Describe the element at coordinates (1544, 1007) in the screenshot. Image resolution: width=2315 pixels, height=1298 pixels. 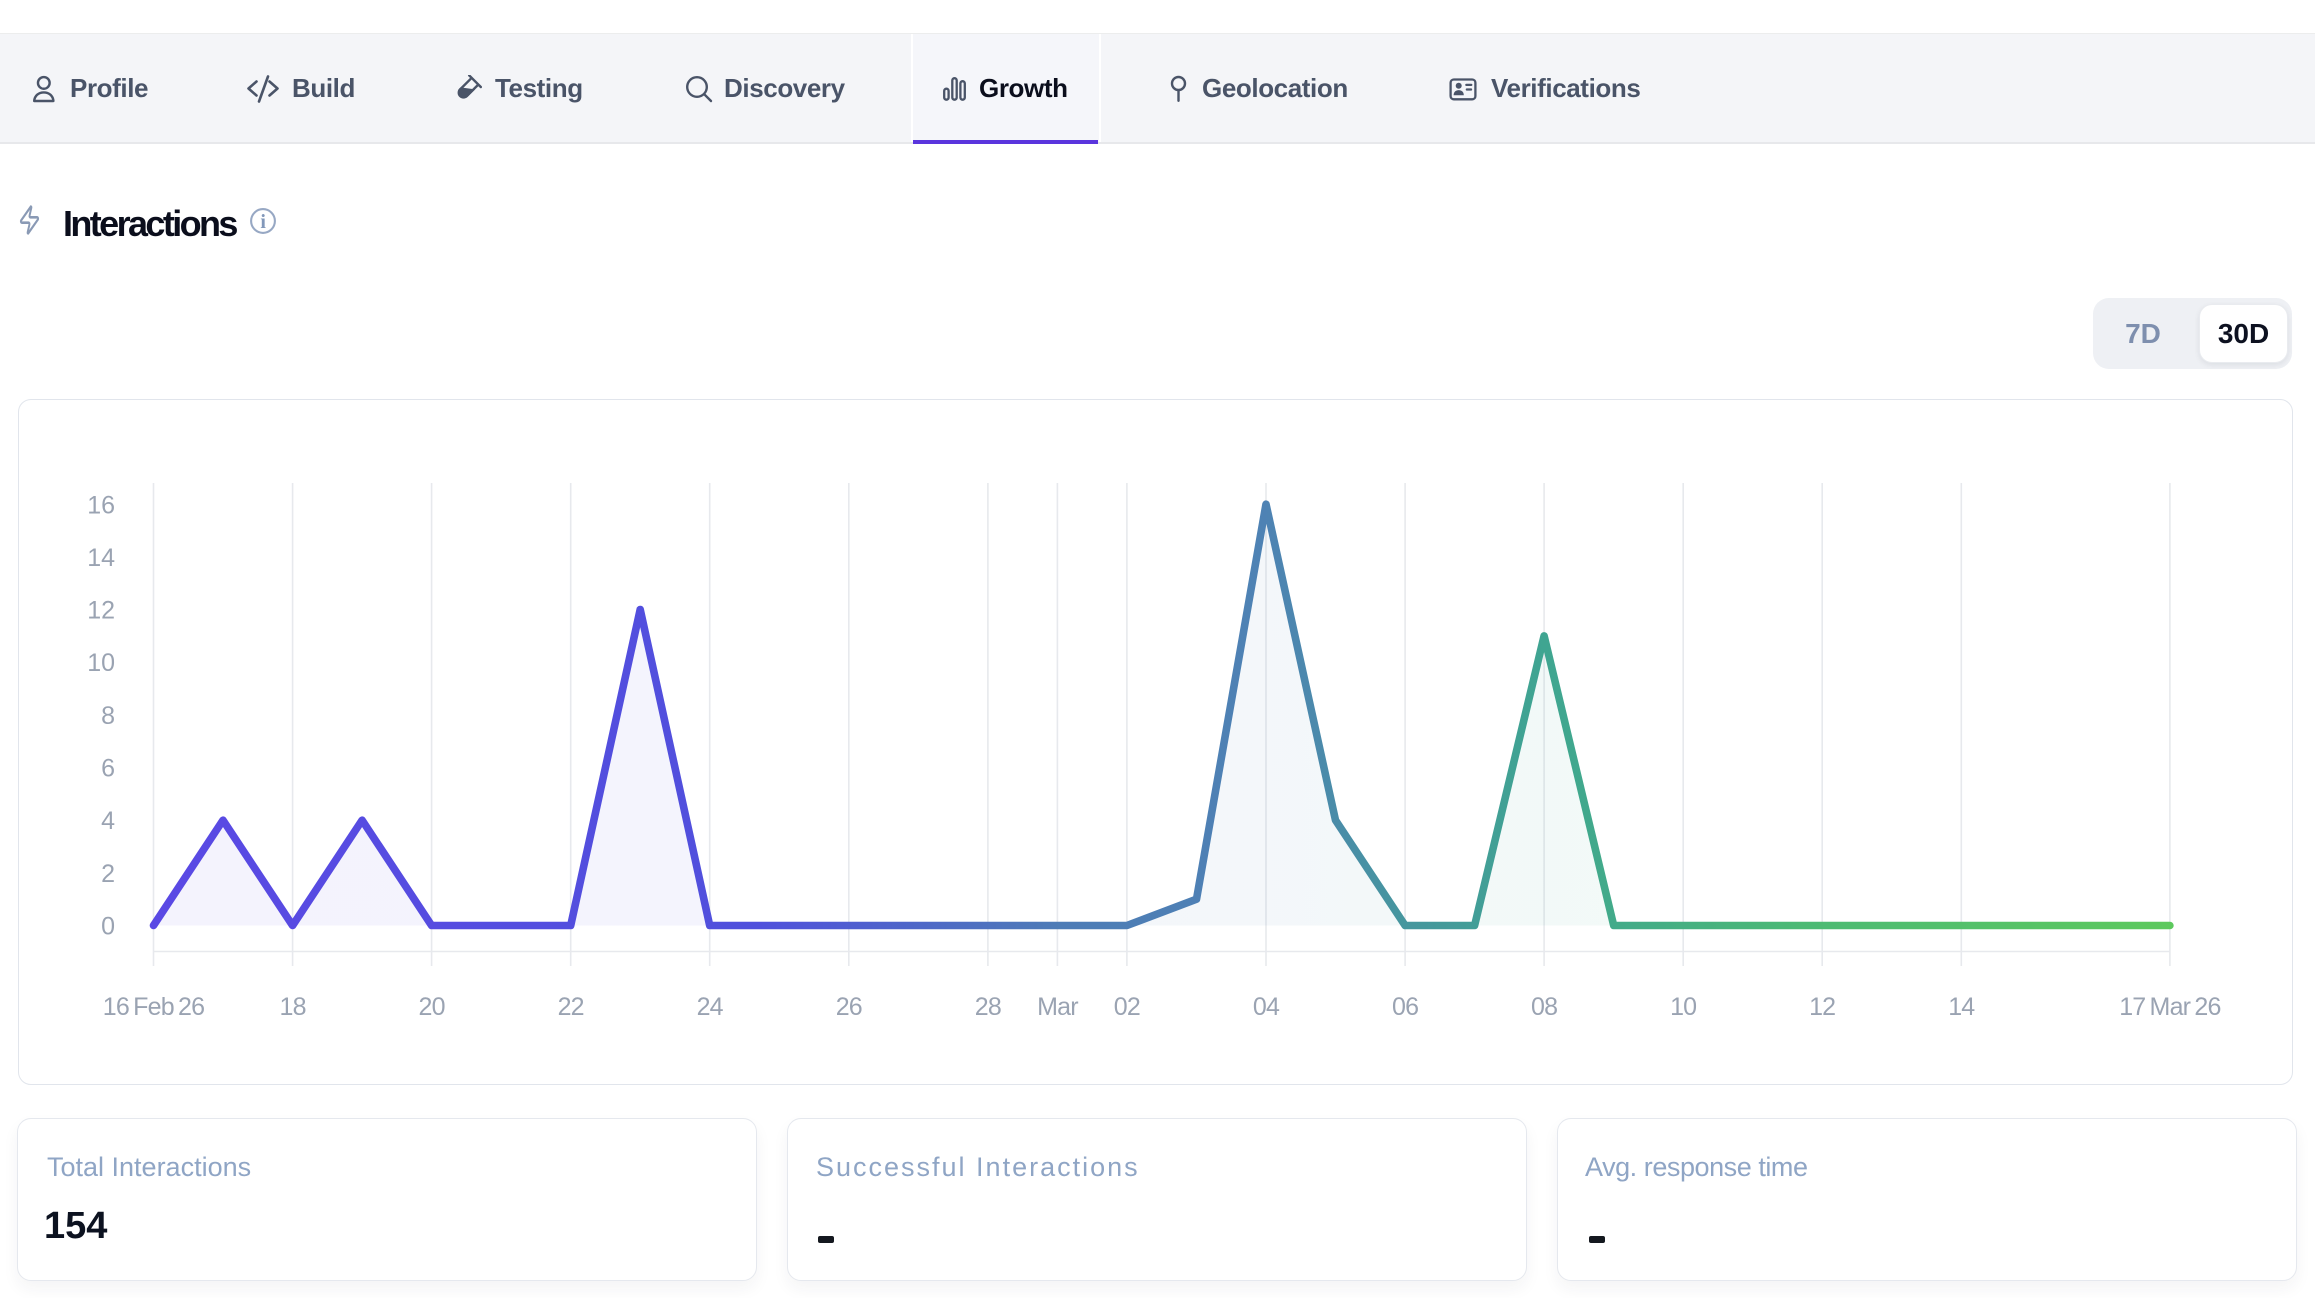
I see `svg-text: 08` at that location.